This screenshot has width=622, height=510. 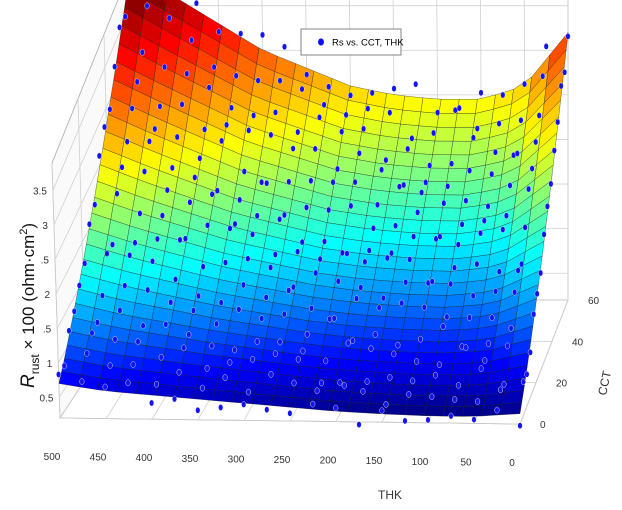 I want to click on y-axis-label: CCT, so click(x=604, y=383).